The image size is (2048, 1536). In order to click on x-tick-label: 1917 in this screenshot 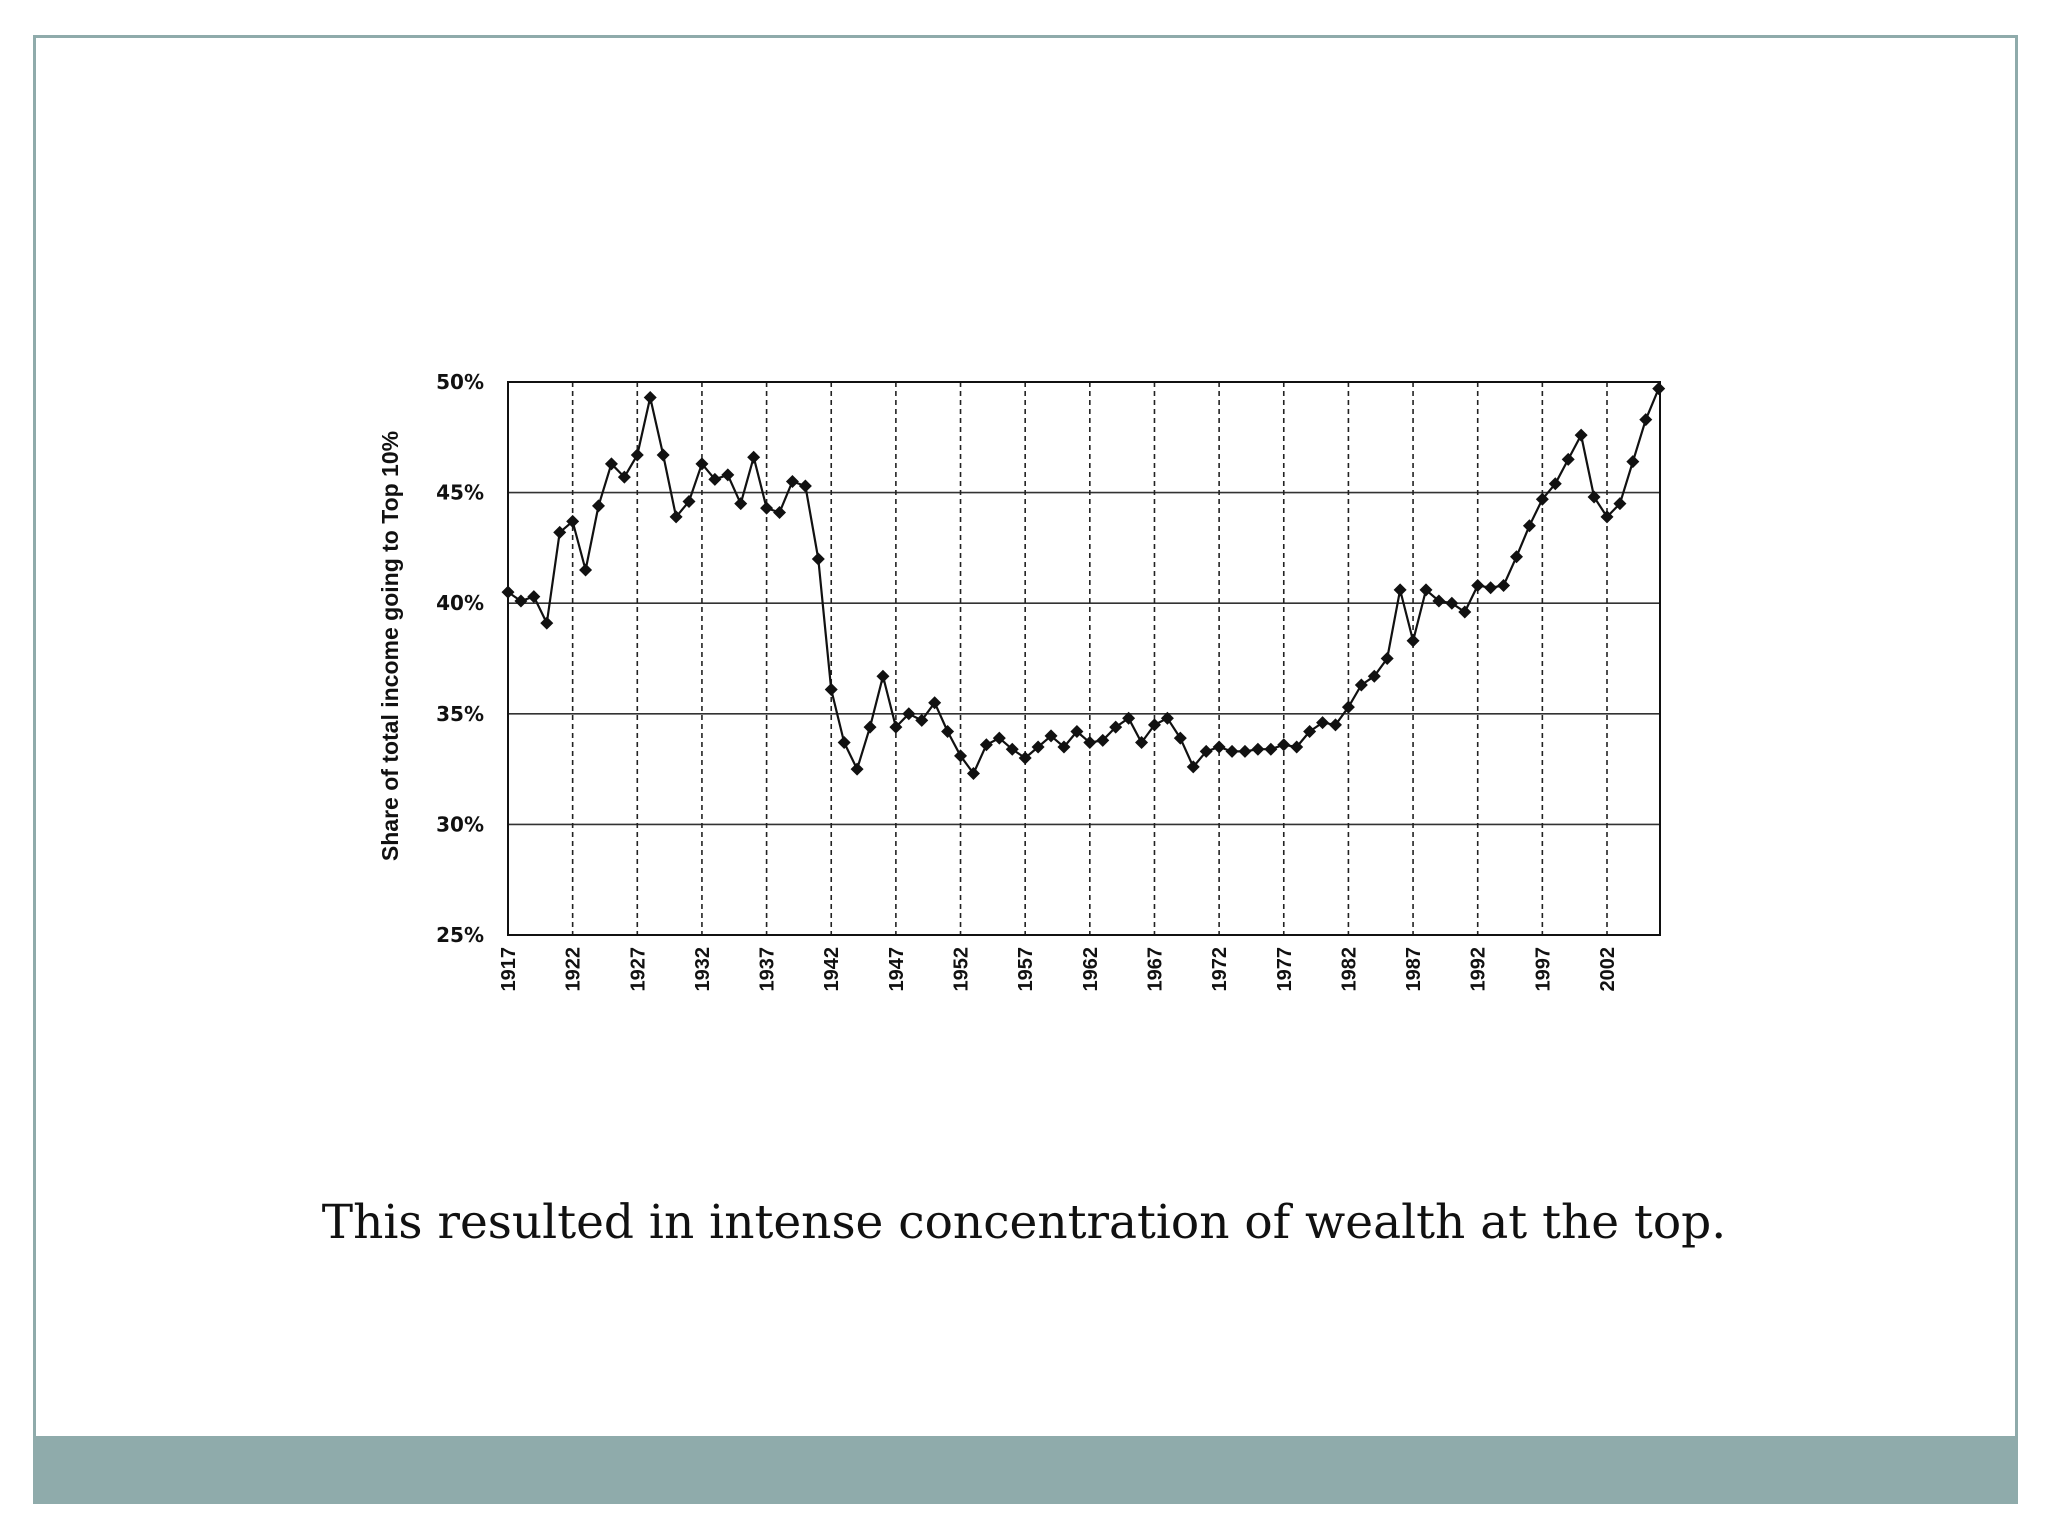, I will do `click(509, 969)`.